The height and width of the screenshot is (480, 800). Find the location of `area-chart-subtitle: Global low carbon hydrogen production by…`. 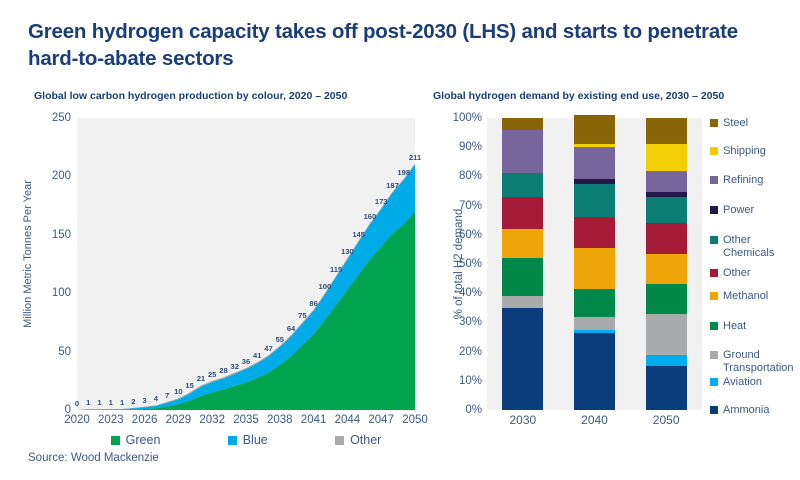

area-chart-subtitle: Global low carbon hydrogen production by… is located at coordinates (191, 96).